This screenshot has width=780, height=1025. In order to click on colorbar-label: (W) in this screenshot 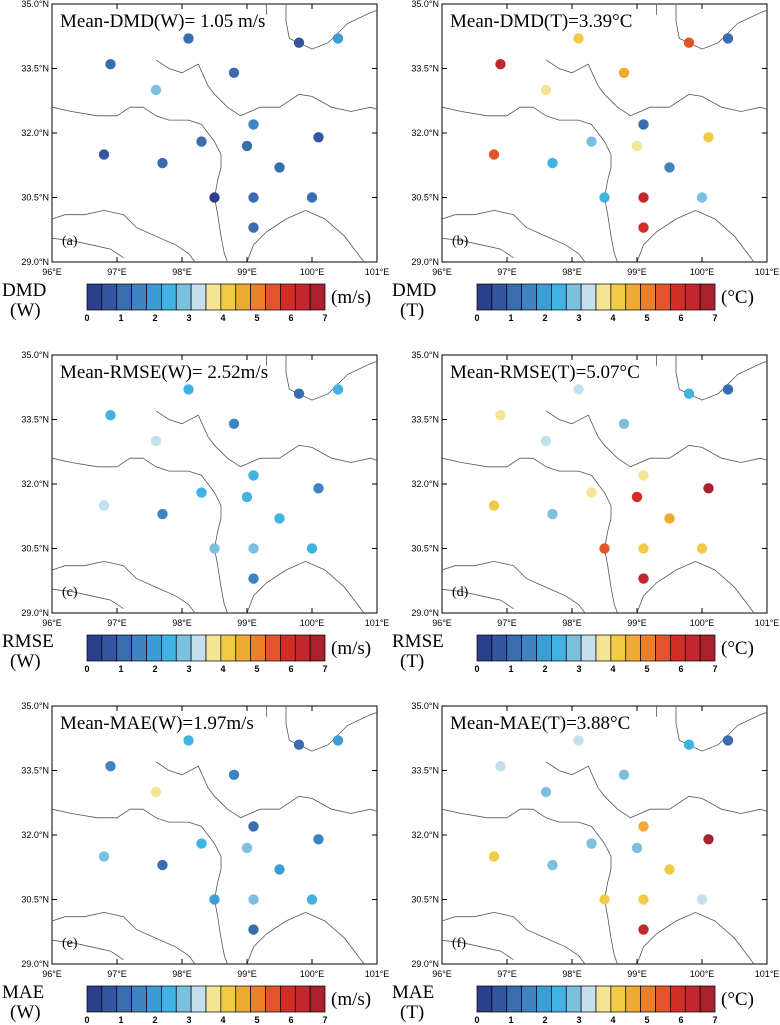, I will do `click(25, 310)`.